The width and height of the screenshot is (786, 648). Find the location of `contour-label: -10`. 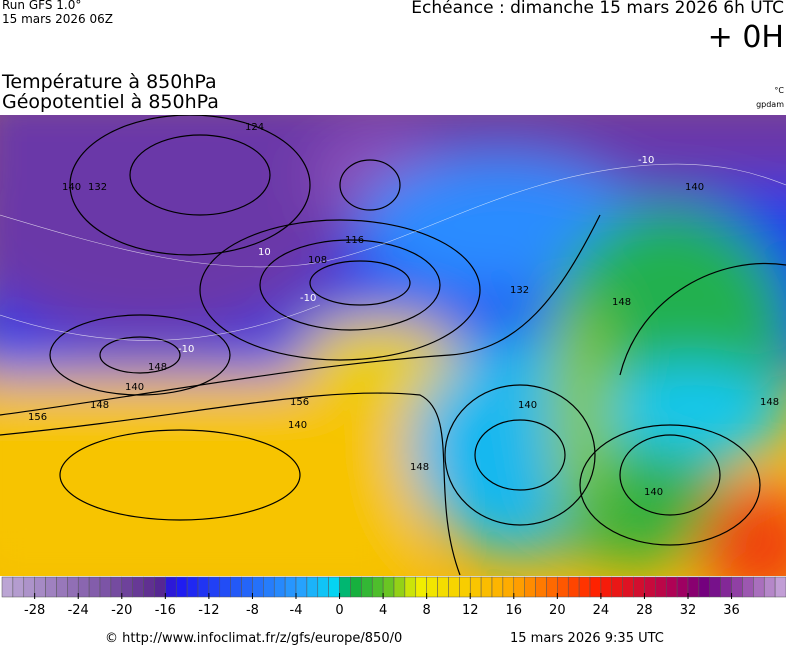

contour-label: -10 is located at coordinates (186, 349).